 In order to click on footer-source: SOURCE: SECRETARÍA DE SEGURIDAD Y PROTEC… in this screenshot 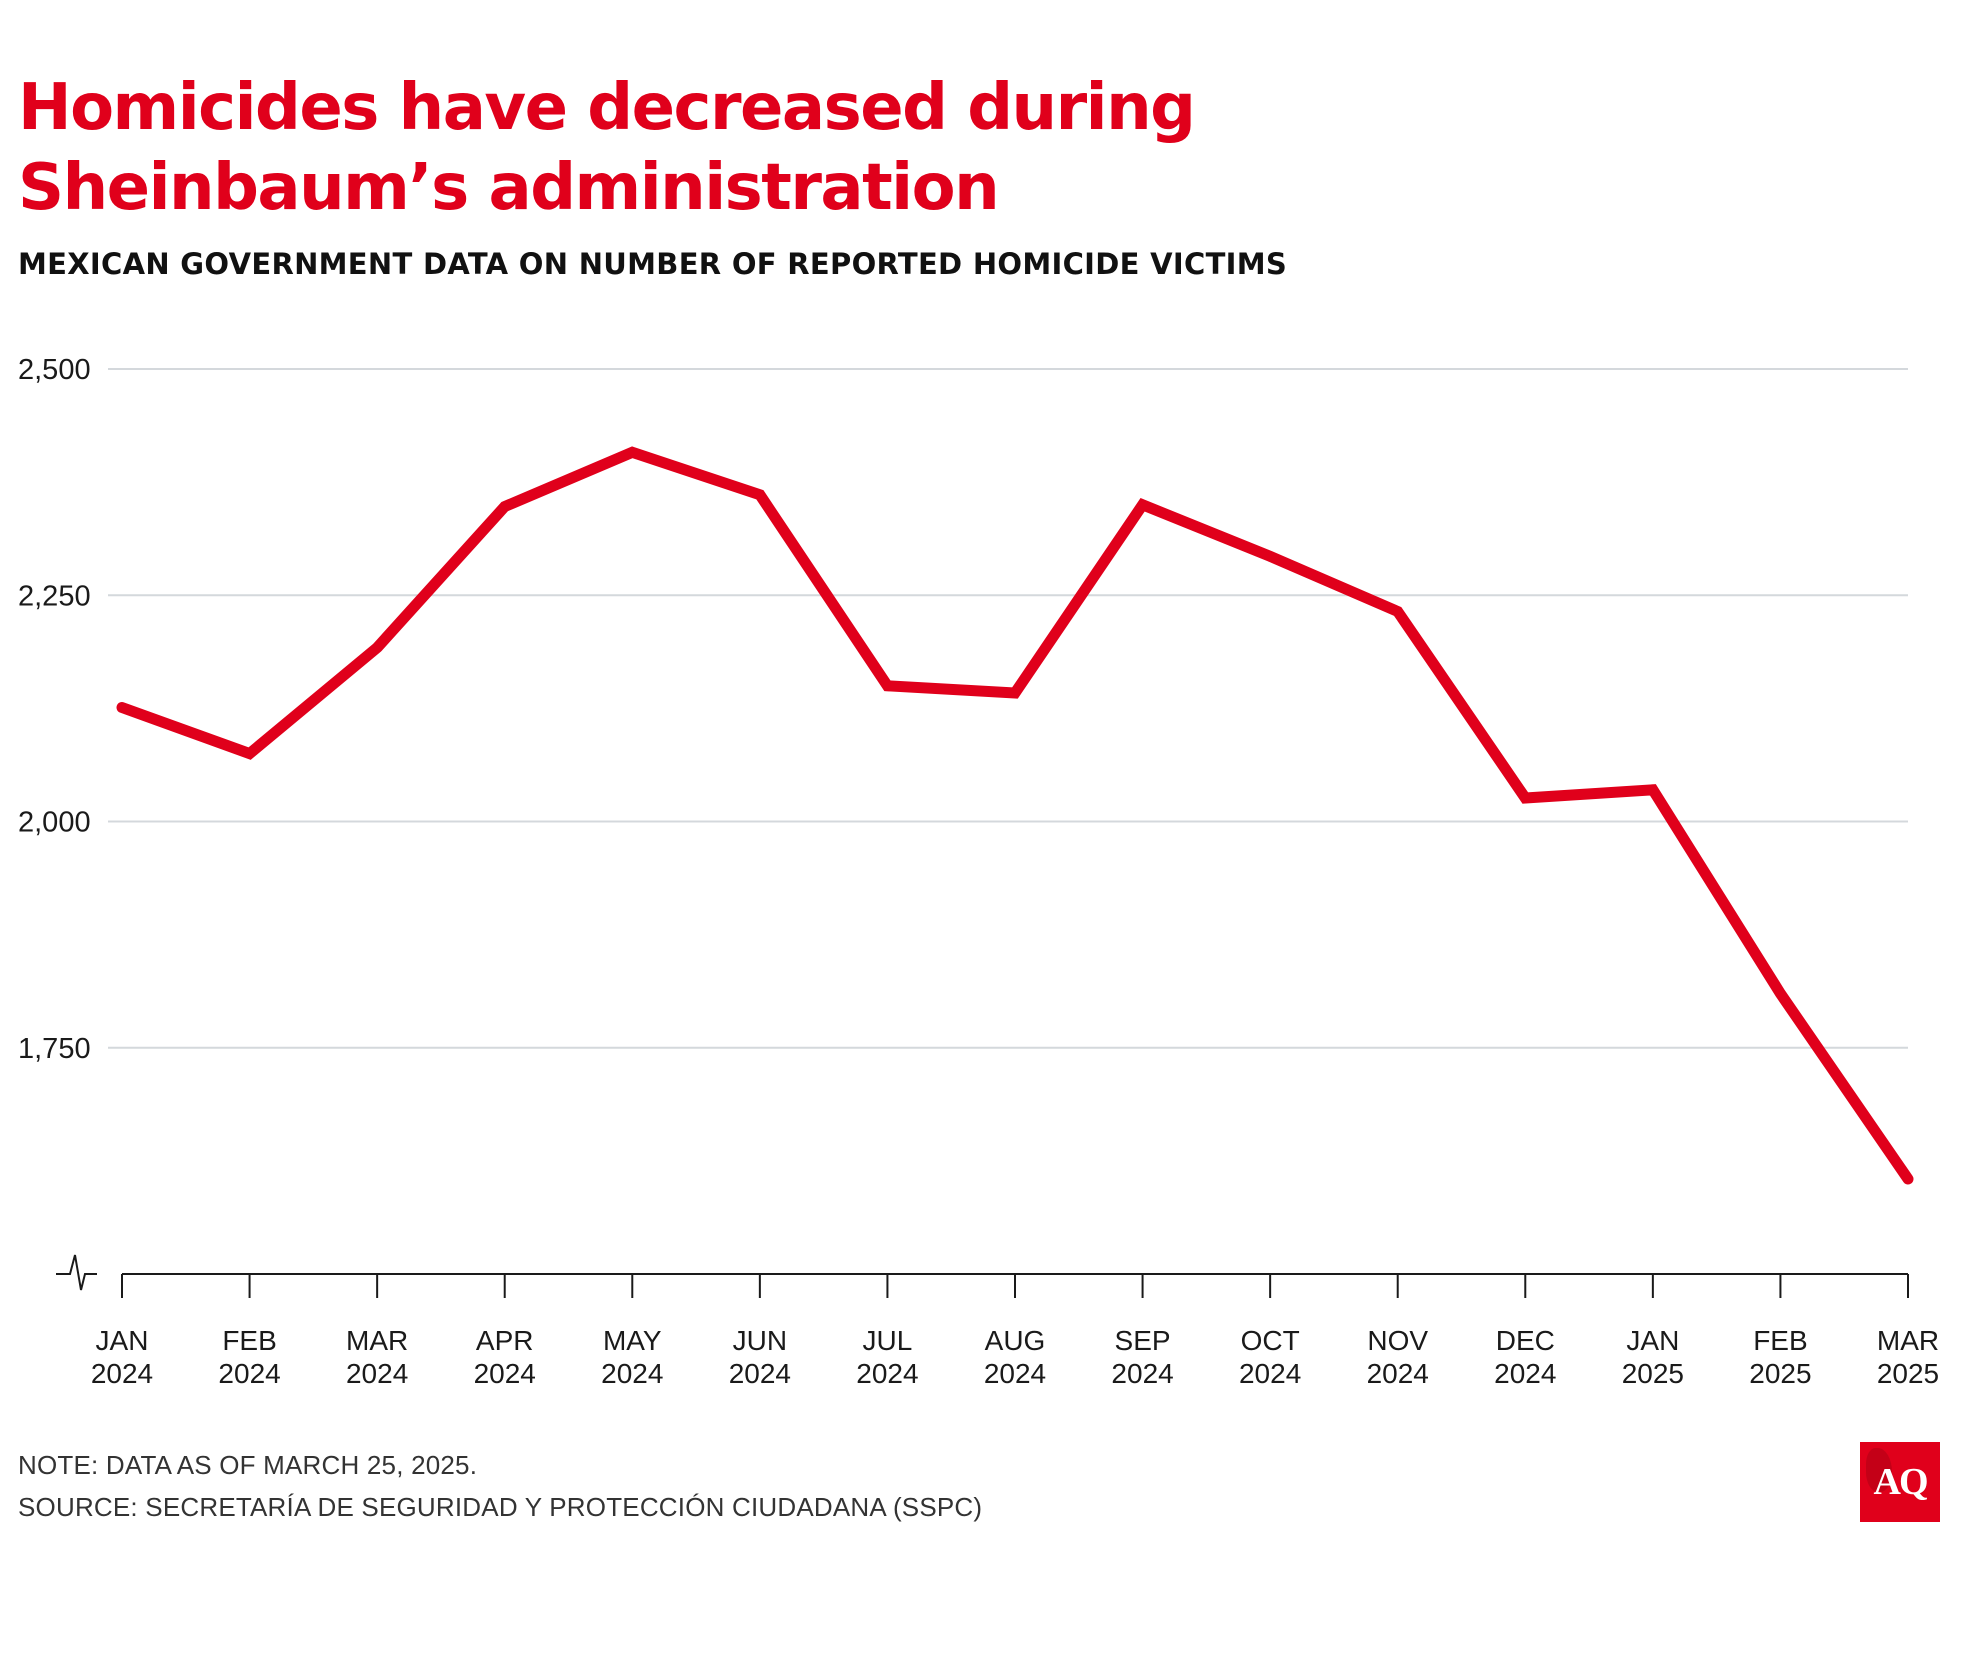, I will do `click(500, 1507)`.